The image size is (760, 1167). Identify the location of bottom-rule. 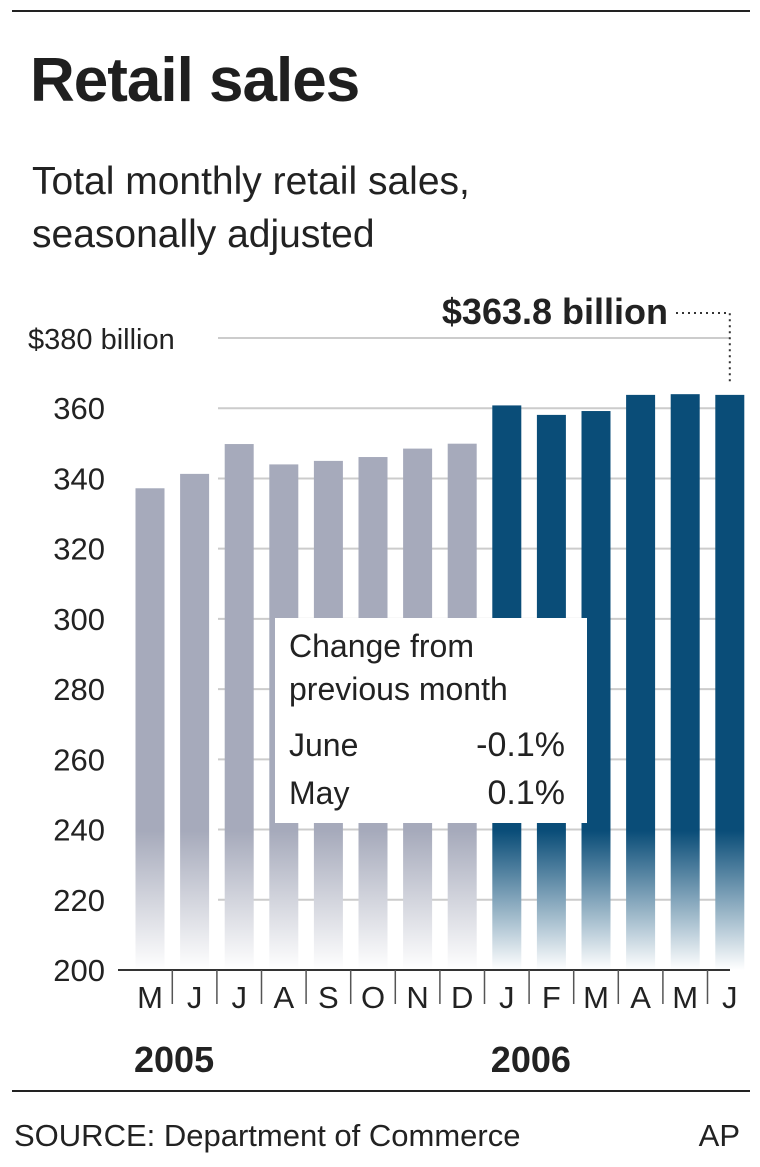
(381, 1091).